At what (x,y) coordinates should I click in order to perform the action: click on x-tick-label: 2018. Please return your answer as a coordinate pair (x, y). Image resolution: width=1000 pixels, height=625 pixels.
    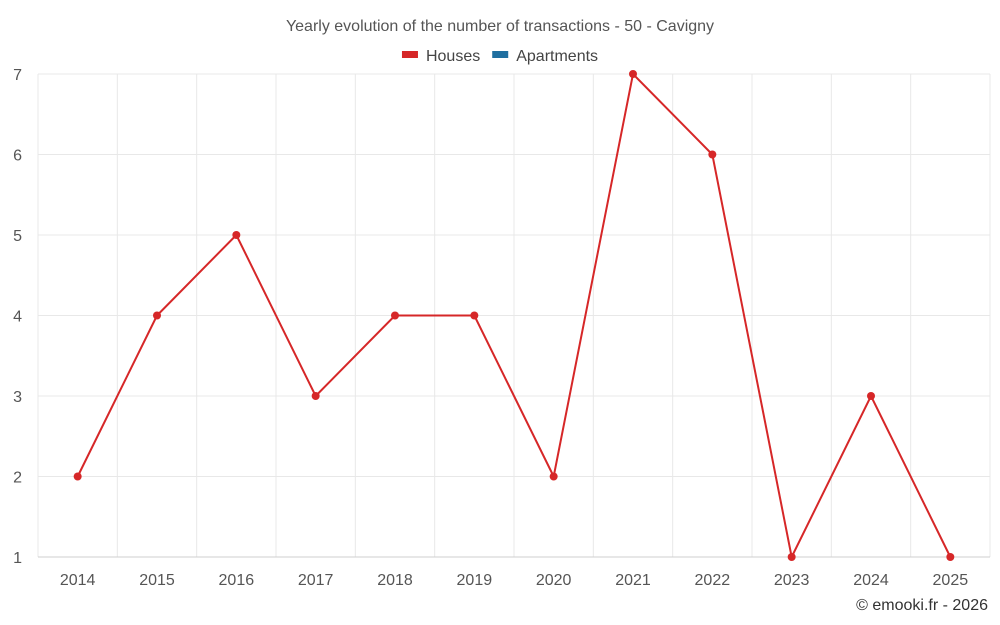
    Looking at the image, I should click on (395, 580).